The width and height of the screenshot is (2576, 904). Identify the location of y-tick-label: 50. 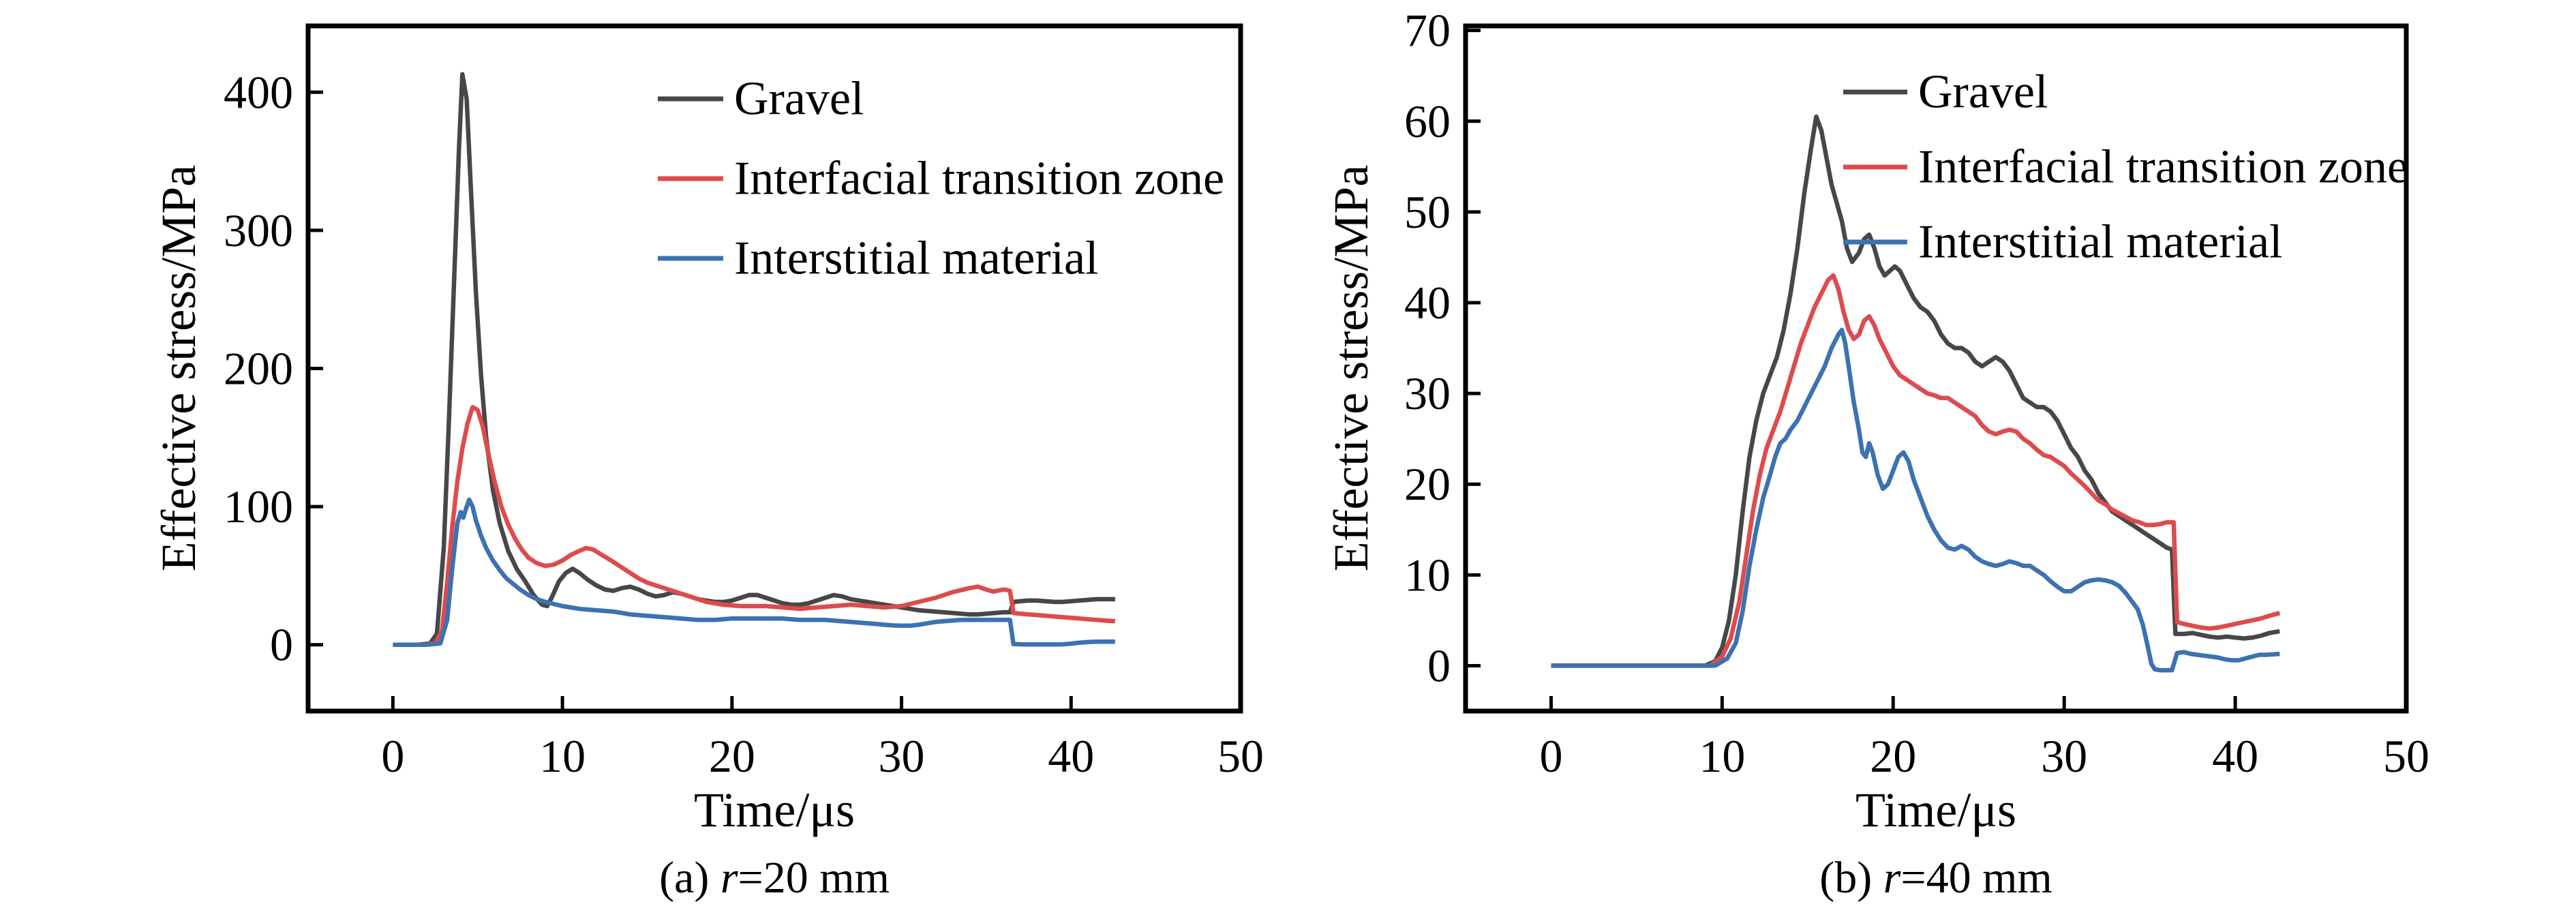
(1428, 212).